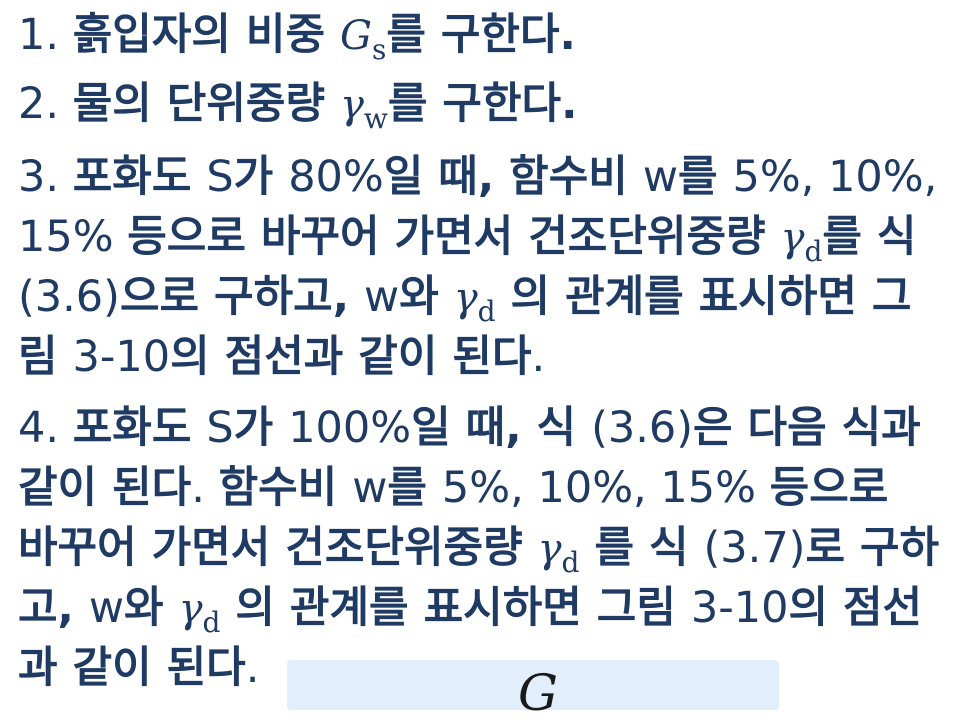 The image size is (958, 722). What do you see at coordinates (105, 488) in the screenshot?
I see `text-run: 같이 된다` at bounding box center [105, 488].